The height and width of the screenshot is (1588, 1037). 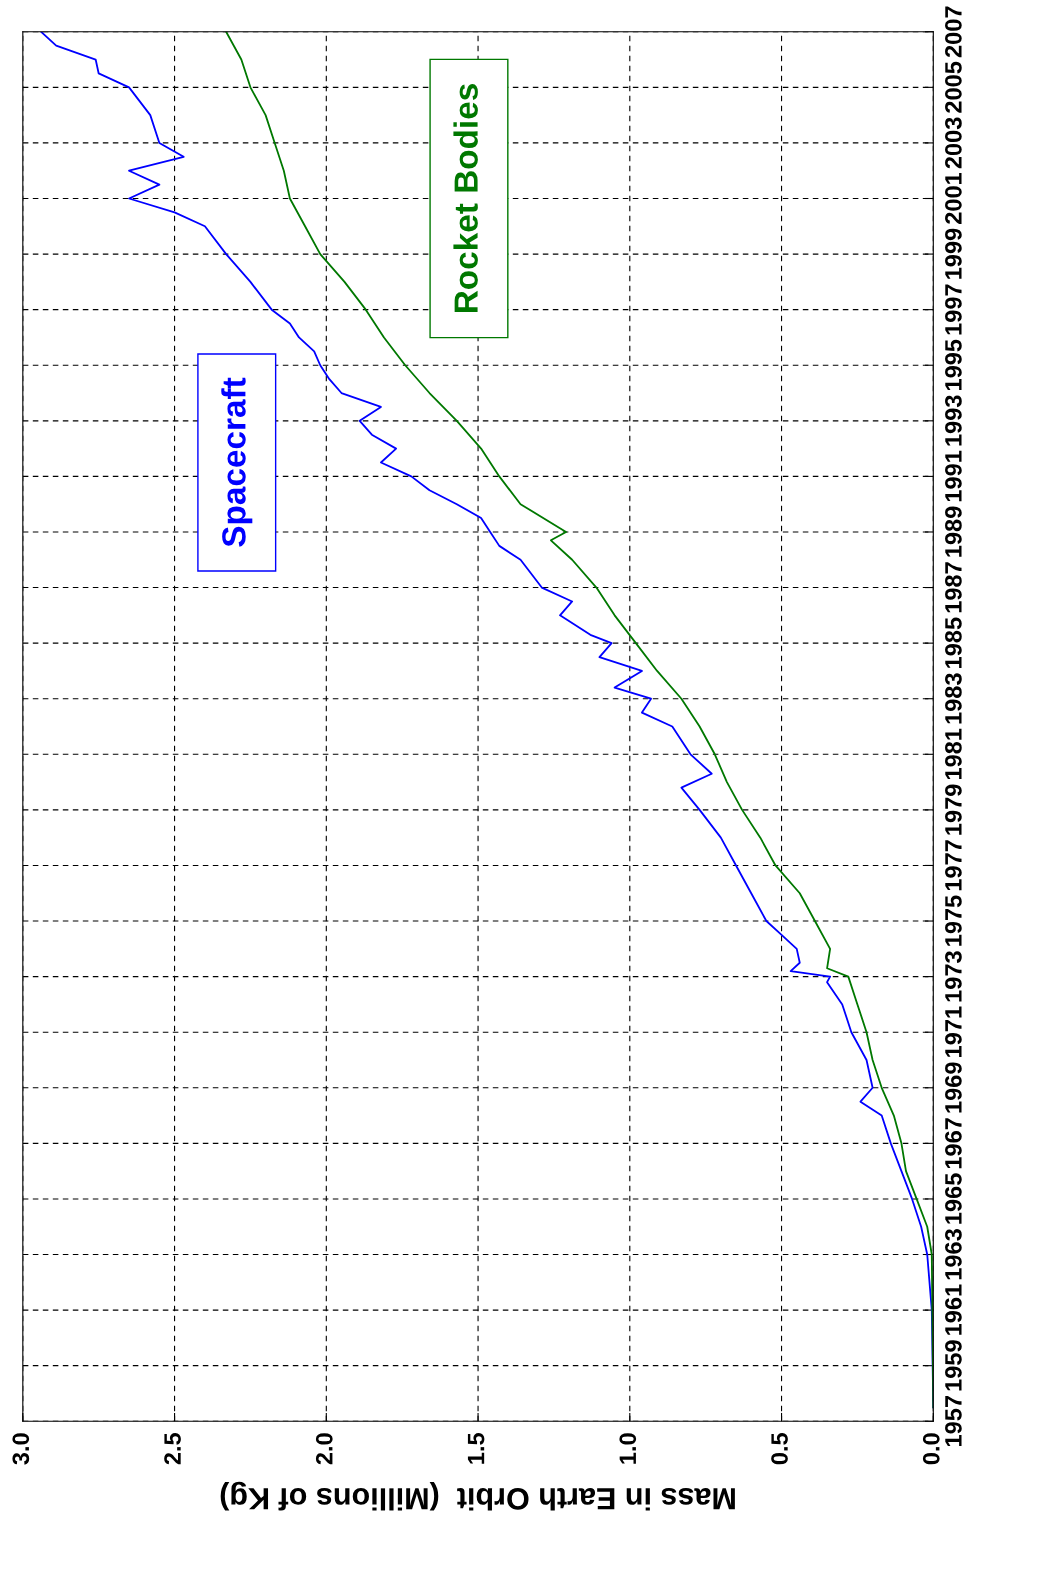 What do you see at coordinates (953, 809) in the screenshot?
I see `y-tick-label: 1979` at bounding box center [953, 809].